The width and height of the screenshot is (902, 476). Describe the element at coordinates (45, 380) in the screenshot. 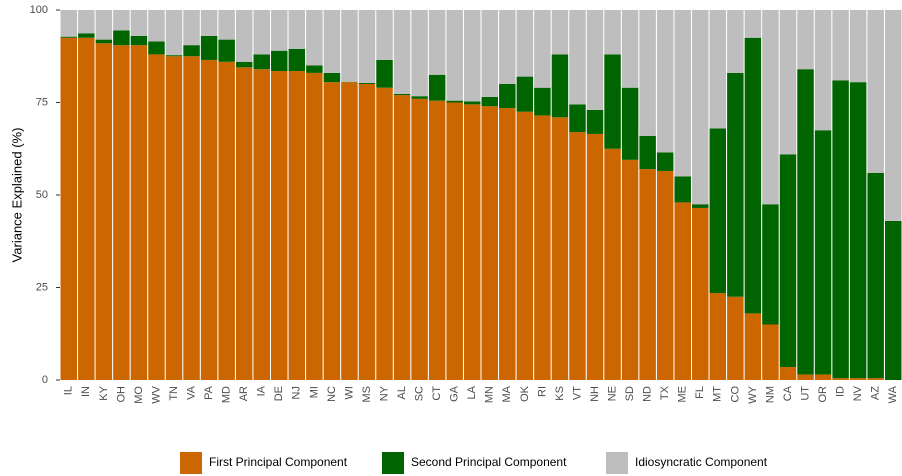

I see `y-tick-label: 0` at that location.